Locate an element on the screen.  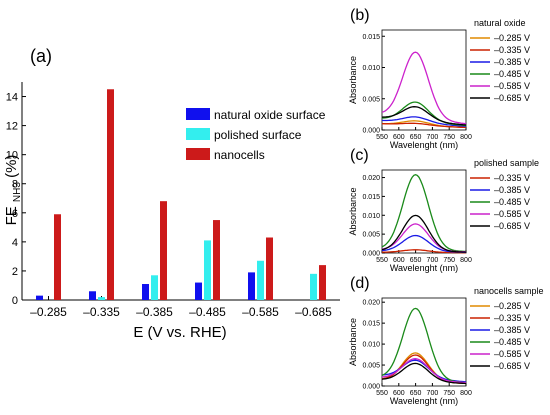
legend-title: polished sample is located at coordinates (506, 163).